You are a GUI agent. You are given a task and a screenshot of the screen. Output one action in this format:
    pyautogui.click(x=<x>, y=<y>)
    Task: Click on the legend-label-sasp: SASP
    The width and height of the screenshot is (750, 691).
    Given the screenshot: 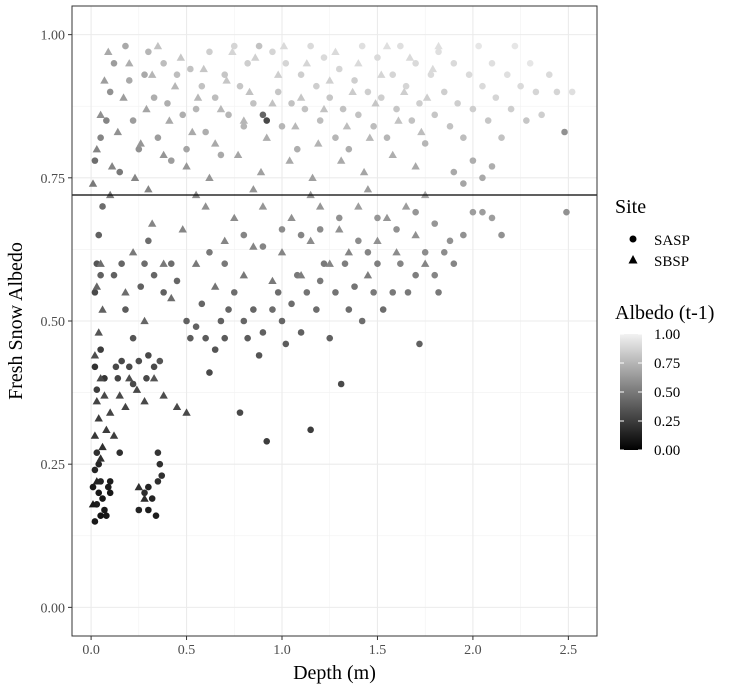 What is the action you would take?
    pyautogui.click(x=672, y=241)
    